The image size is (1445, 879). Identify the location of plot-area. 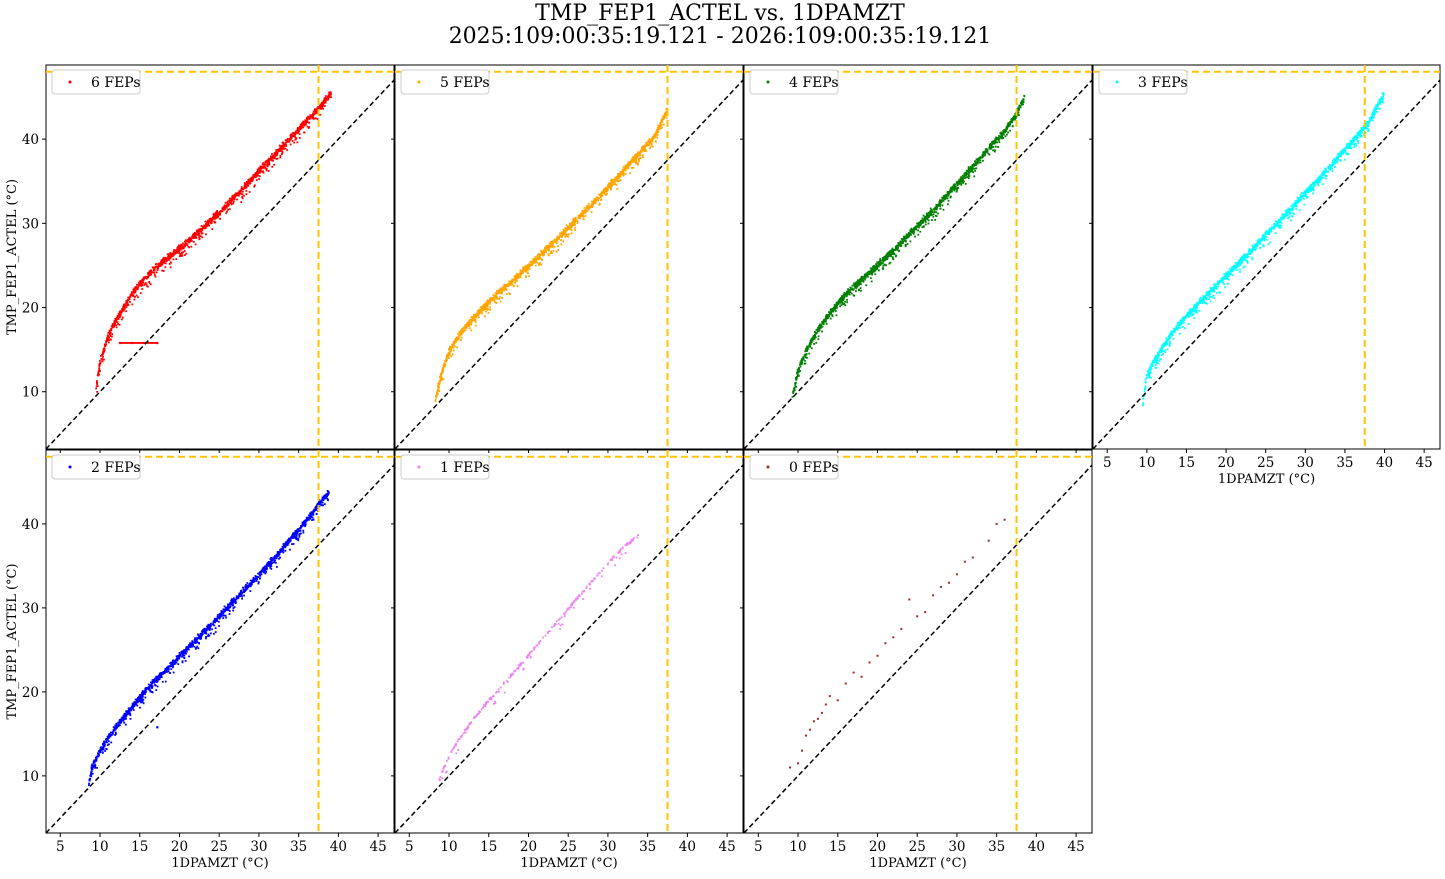
(918, 257).